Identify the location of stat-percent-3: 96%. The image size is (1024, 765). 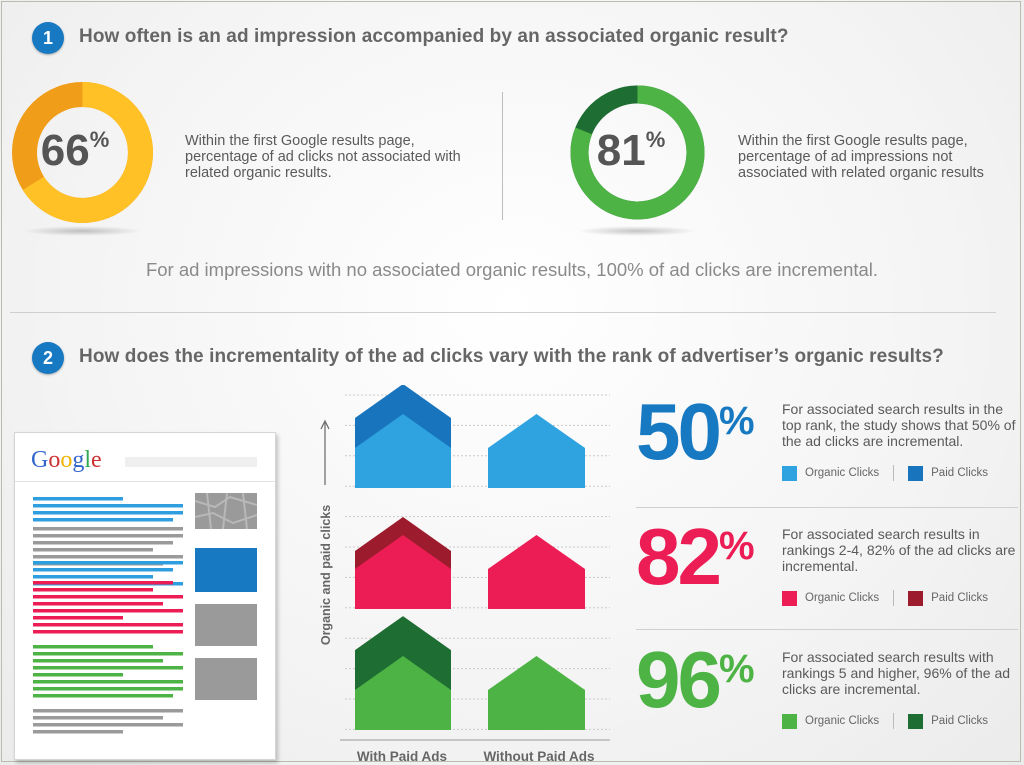
(695, 679).